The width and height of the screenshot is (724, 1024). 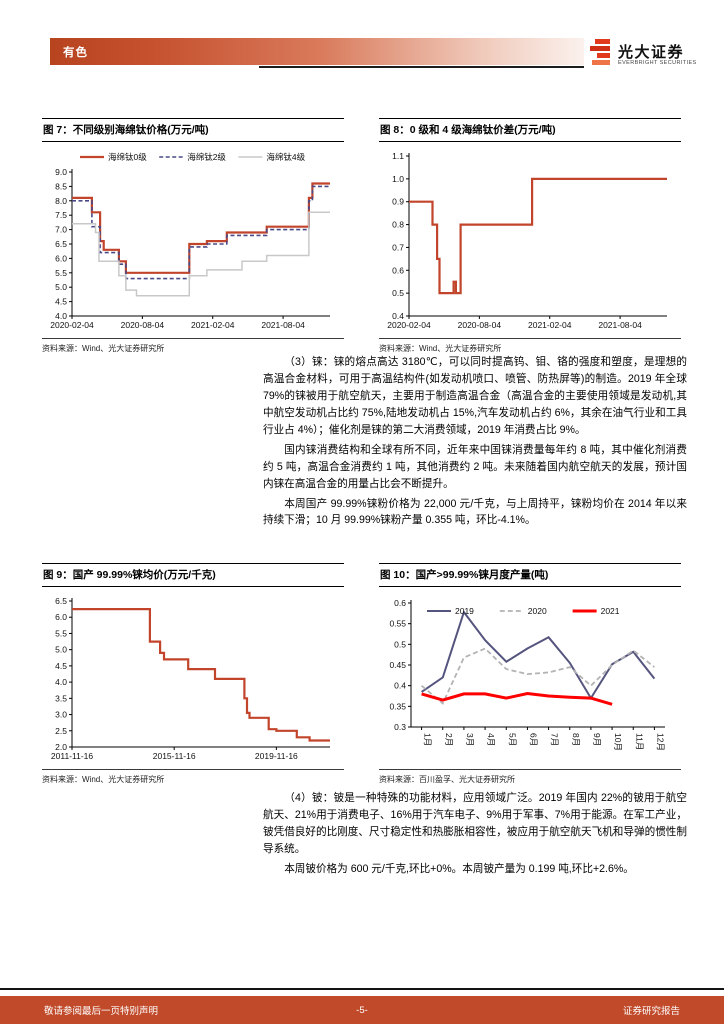 What do you see at coordinates (449, 739) in the screenshot?
I see `svg-text: 2月` at bounding box center [449, 739].